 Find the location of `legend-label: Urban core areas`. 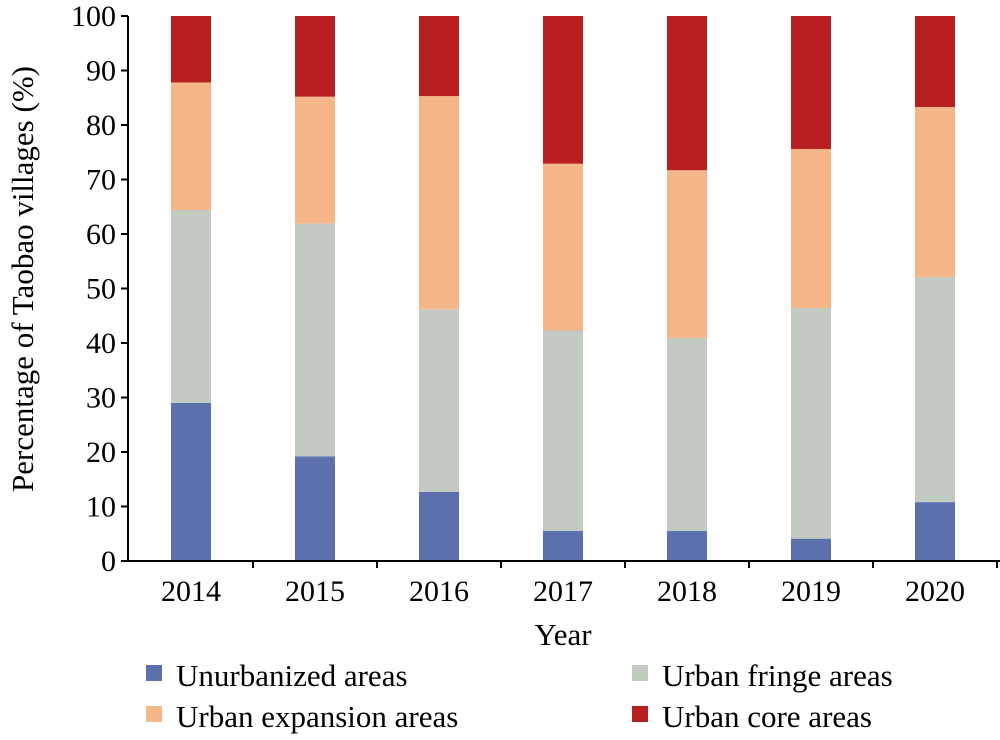

legend-label: Urban core areas is located at coordinates (767, 716).